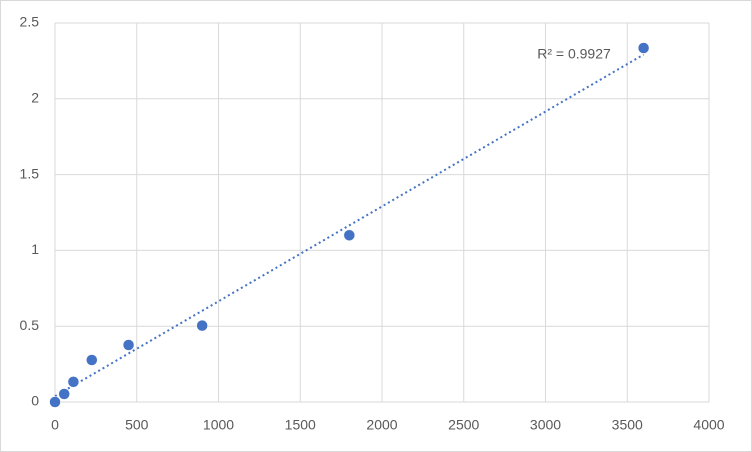  What do you see at coordinates (381, 425) in the screenshot?
I see `x-tick-label: 2000` at bounding box center [381, 425].